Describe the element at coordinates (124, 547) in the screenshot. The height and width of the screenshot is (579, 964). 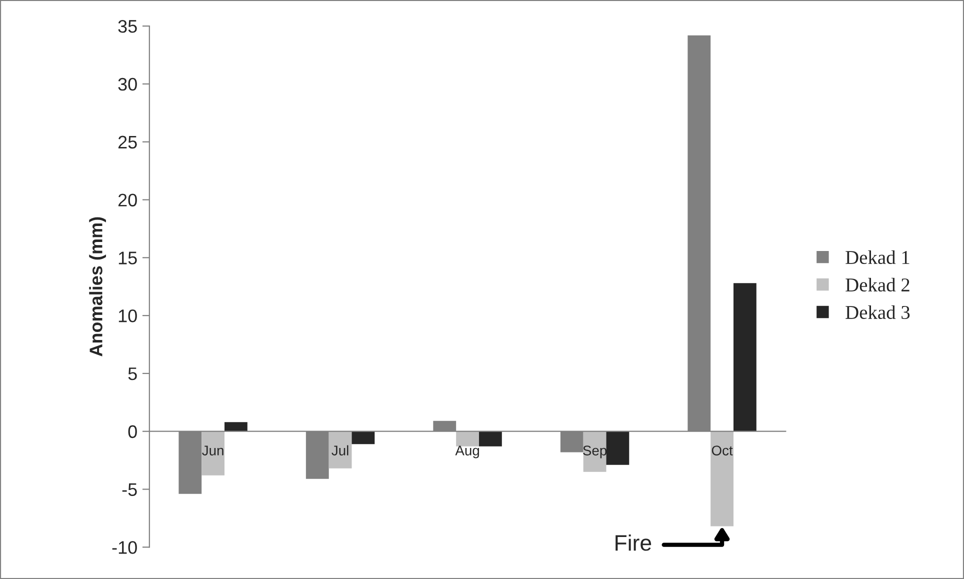
I see `y-tick-label: -10` at that location.